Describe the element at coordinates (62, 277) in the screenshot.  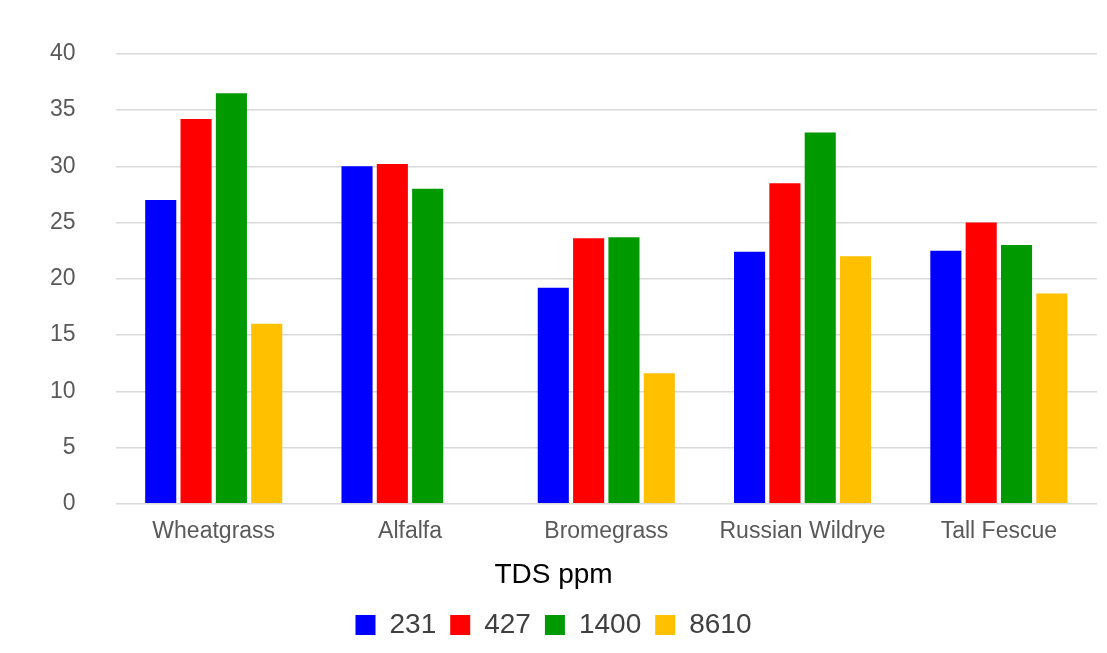
I see `y-tick-label: 20` at that location.